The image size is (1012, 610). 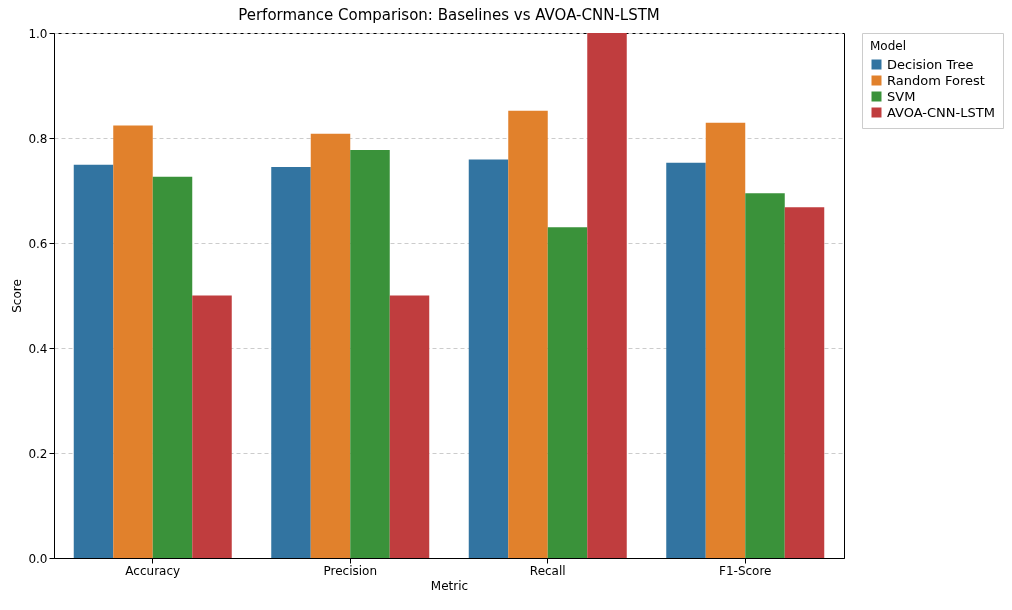 I want to click on y-tick-label: 0.6, so click(x=38, y=243).